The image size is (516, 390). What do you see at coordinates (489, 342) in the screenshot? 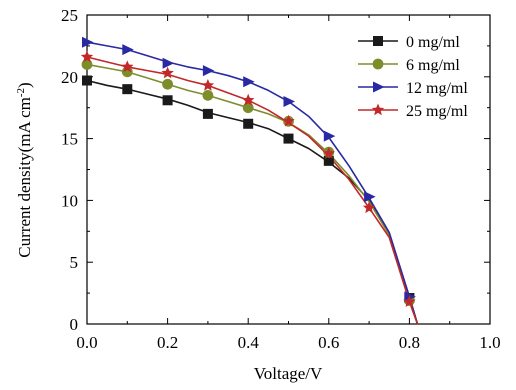
I see `x-tick-label: 1.0` at bounding box center [489, 342].